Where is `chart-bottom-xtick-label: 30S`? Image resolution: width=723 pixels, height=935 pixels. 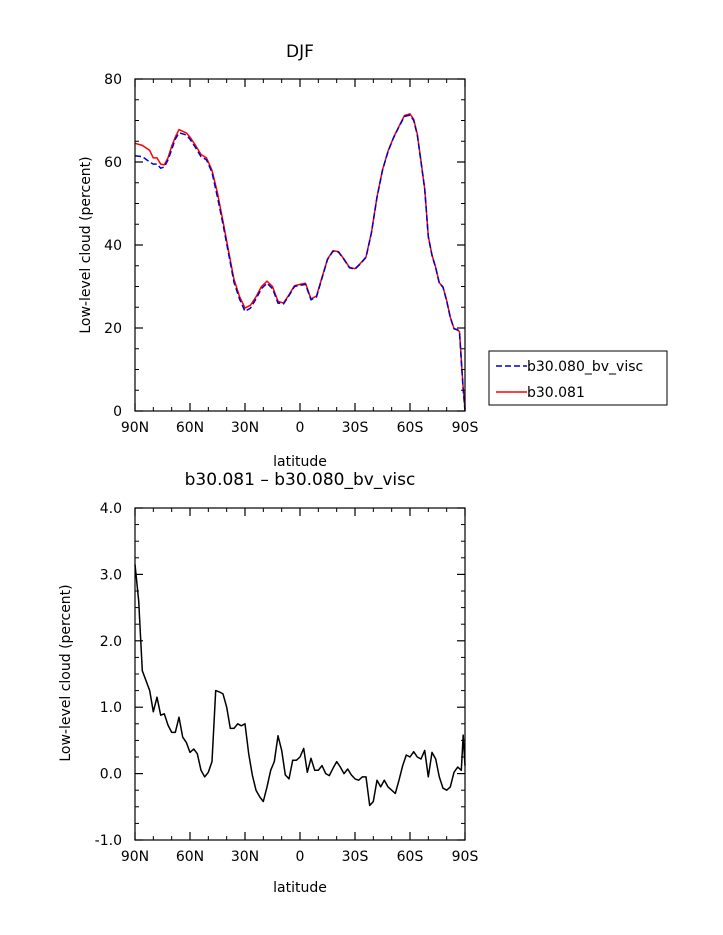 chart-bottom-xtick-label: 30S is located at coordinates (355, 857).